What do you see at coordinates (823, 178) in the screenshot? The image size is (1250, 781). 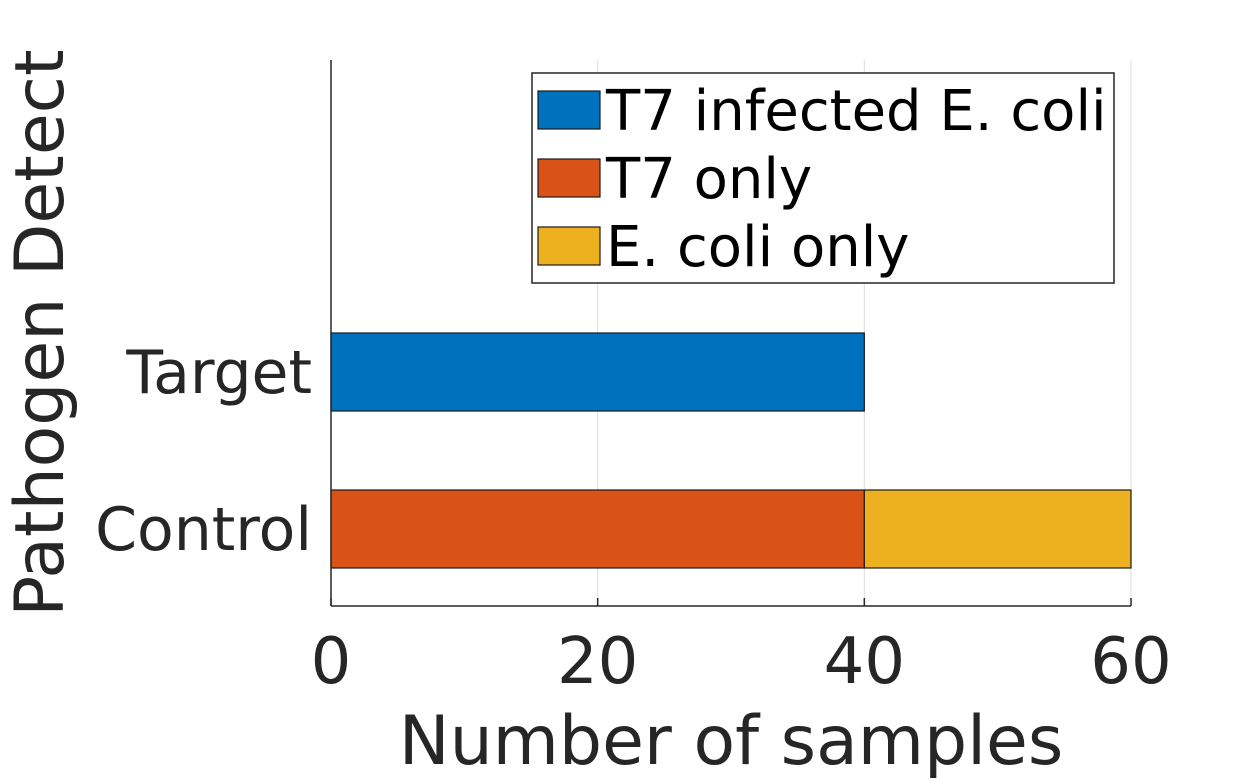 I see `legend-box` at bounding box center [823, 178].